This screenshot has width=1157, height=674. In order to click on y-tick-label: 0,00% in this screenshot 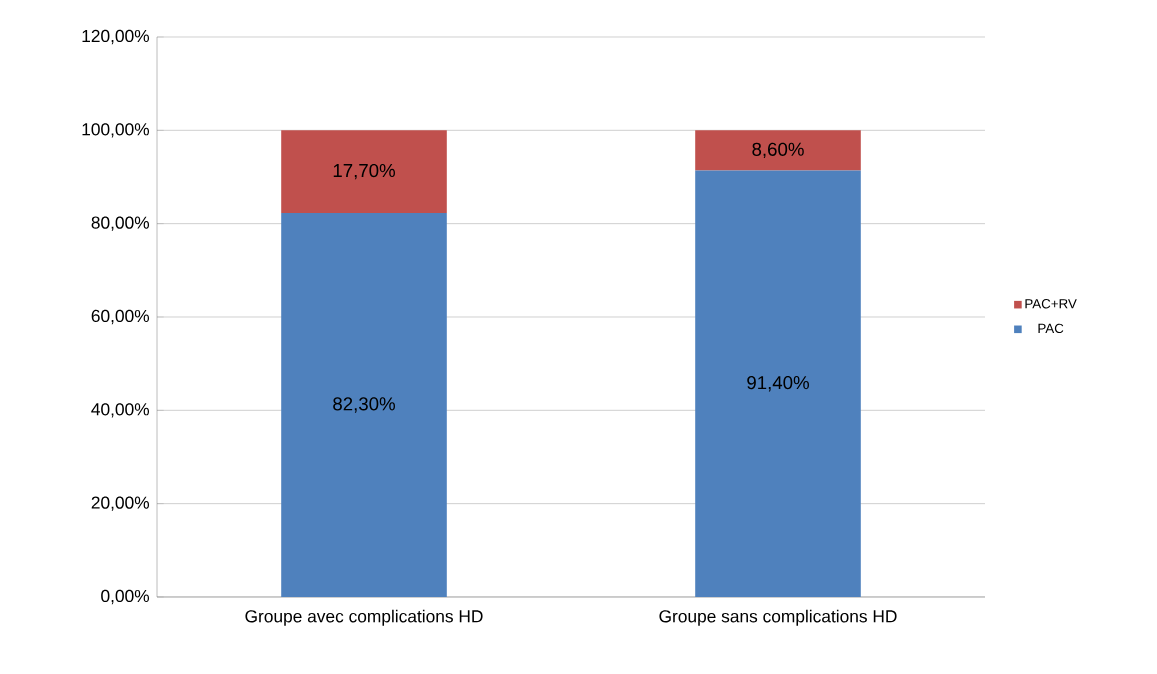, I will do `click(125, 597)`.